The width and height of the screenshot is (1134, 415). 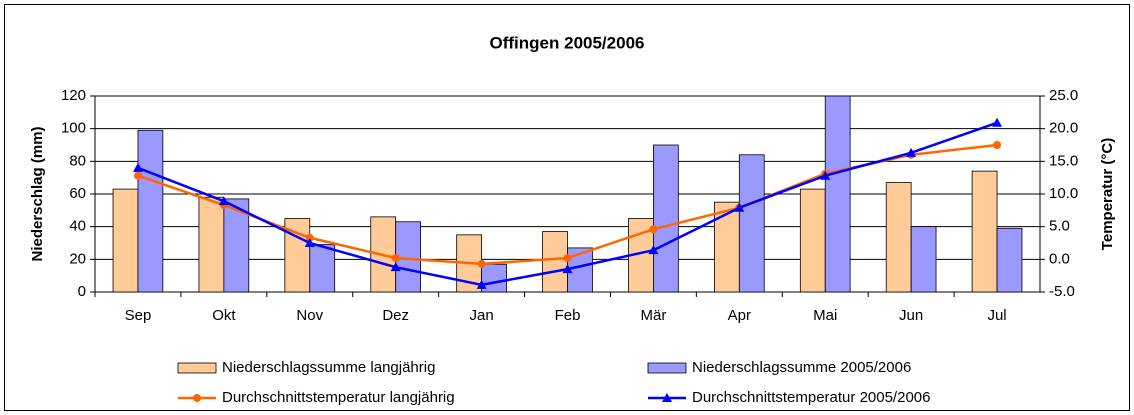 I want to click on y2-axis-label: Temperatur (°C), so click(x=1107, y=194).